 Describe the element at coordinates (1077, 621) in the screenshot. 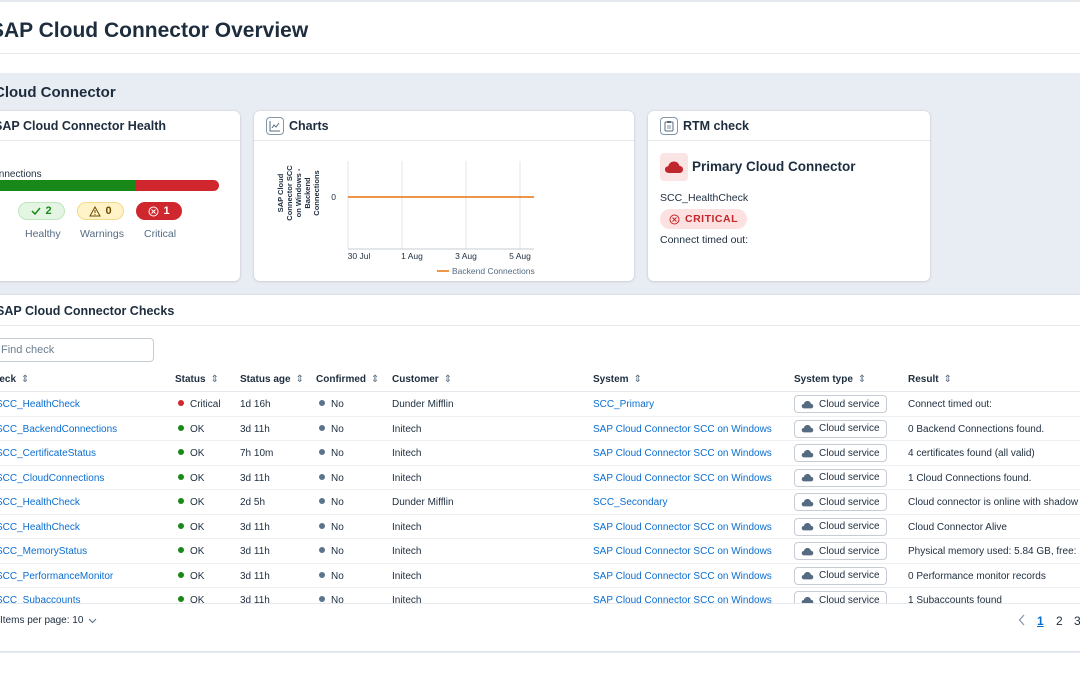

I see `page-3-link: 3` at that location.